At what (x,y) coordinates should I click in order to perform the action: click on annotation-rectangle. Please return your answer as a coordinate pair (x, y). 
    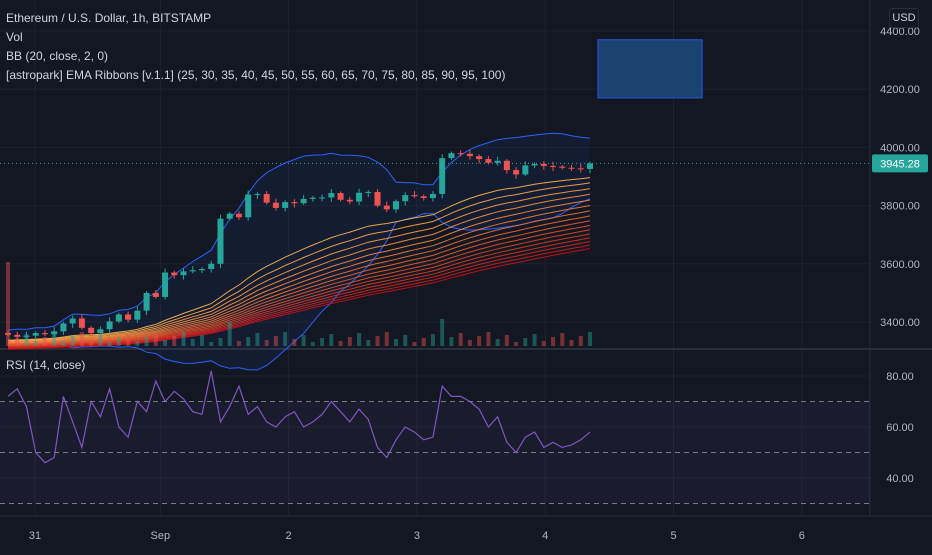
    Looking at the image, I should click on (650, 69).